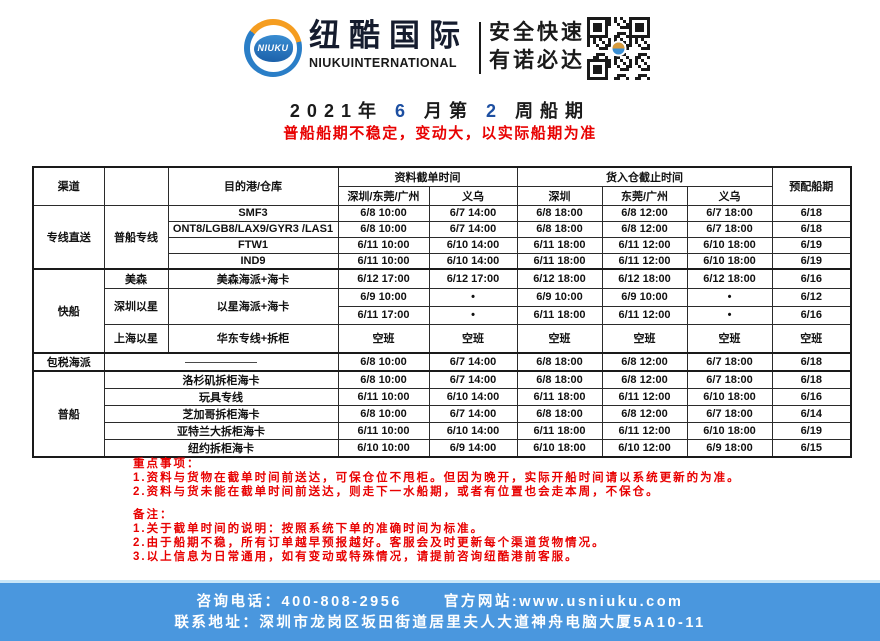  What do you see at coordinates (396, 492) in the screenshot?
I see `note-item: 2.资料与货未能在截单时间前送达，则走下一水船期，或者有位置也会走本周，不保仓。` at bounding box center [396, 492].